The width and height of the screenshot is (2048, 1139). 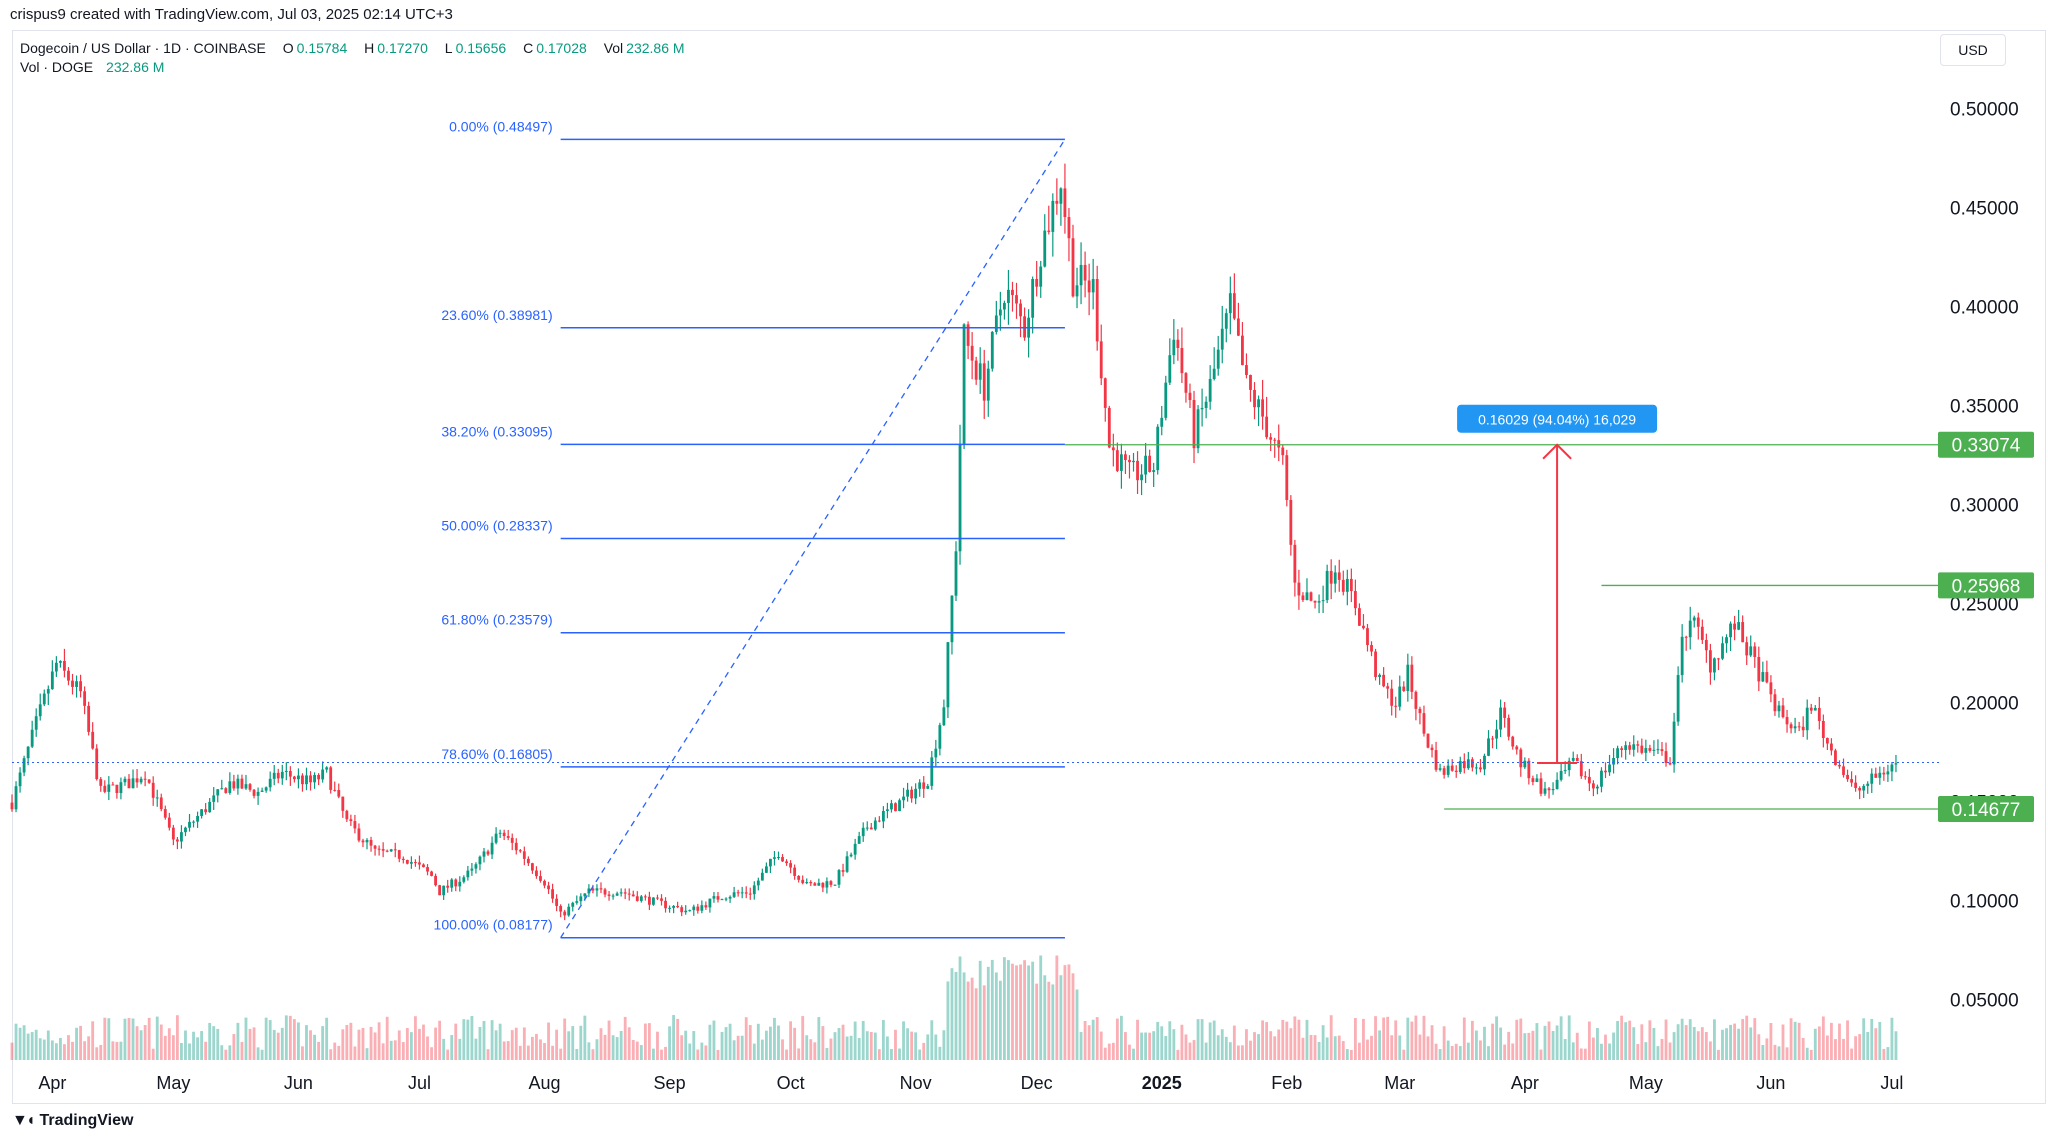 What do you see at coordinates (1557, 451) in the screenshot?
I see `measure-arrowhead` at bounding box center [1557, 451].